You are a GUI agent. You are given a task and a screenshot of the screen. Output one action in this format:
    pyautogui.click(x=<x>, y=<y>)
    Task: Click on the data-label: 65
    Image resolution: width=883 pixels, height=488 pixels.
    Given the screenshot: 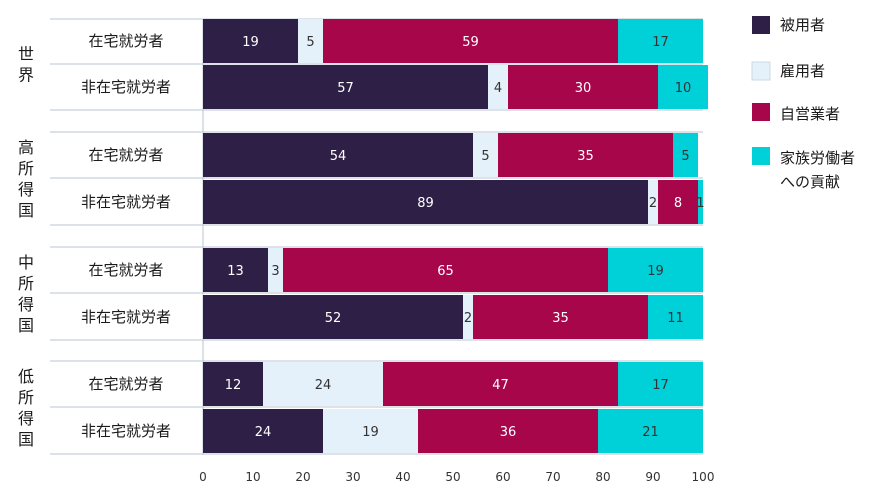 What is the action you would take?
    pyautogui.click(x=445, y=271)
    